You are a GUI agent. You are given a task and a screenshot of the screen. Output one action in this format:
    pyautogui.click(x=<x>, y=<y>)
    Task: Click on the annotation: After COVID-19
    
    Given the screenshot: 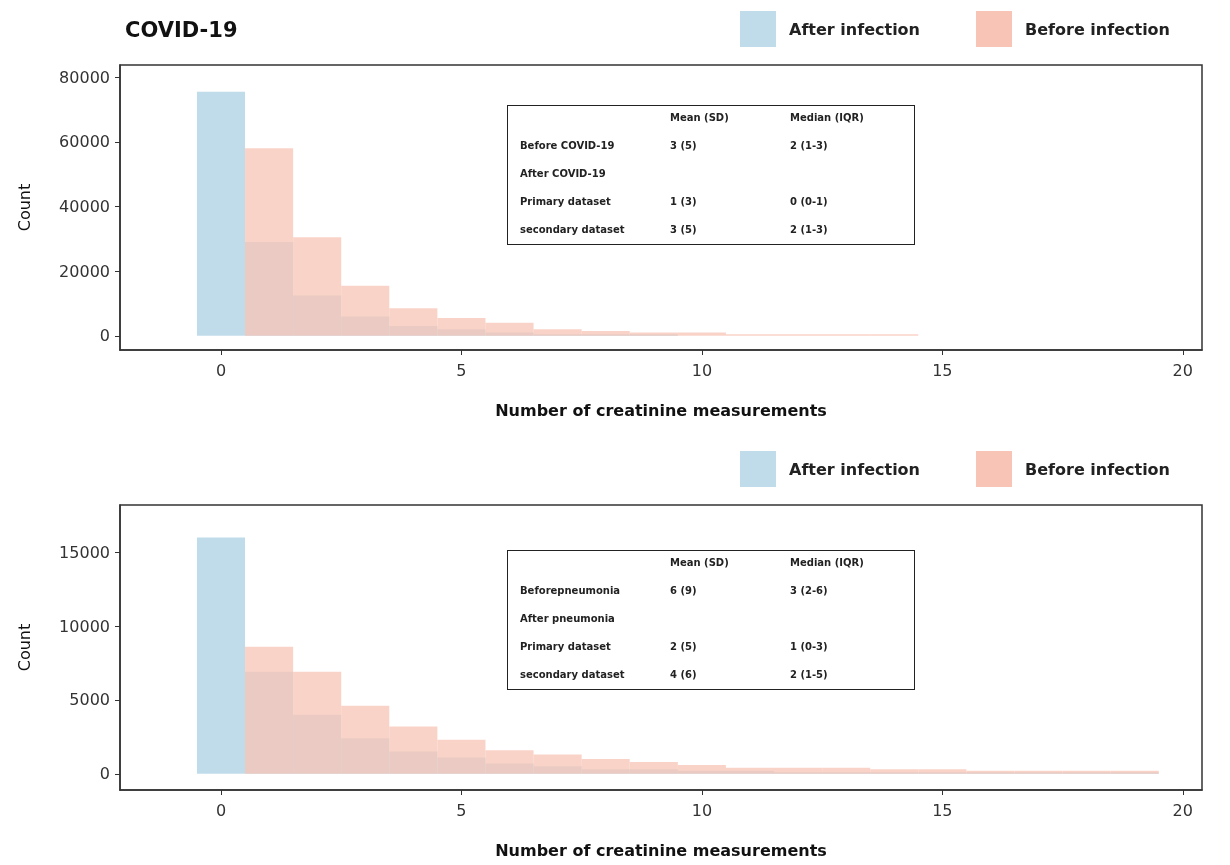 What is the action you would take?
    pyautogui.click(x=563, y=173)
    